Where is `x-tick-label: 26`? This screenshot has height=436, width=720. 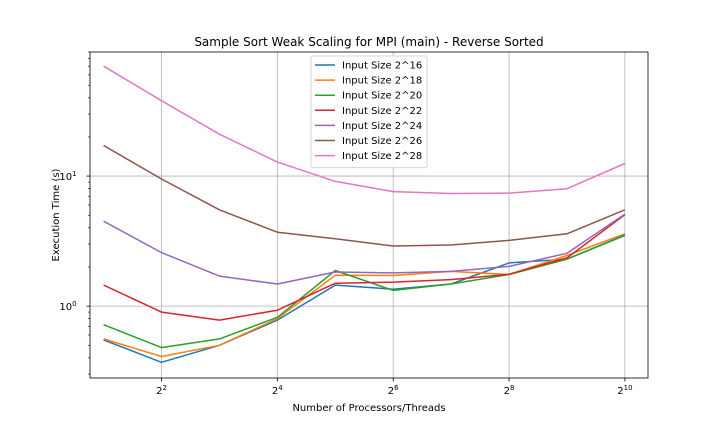 x-tick-label: 26 is located at coordinates (393, 390).